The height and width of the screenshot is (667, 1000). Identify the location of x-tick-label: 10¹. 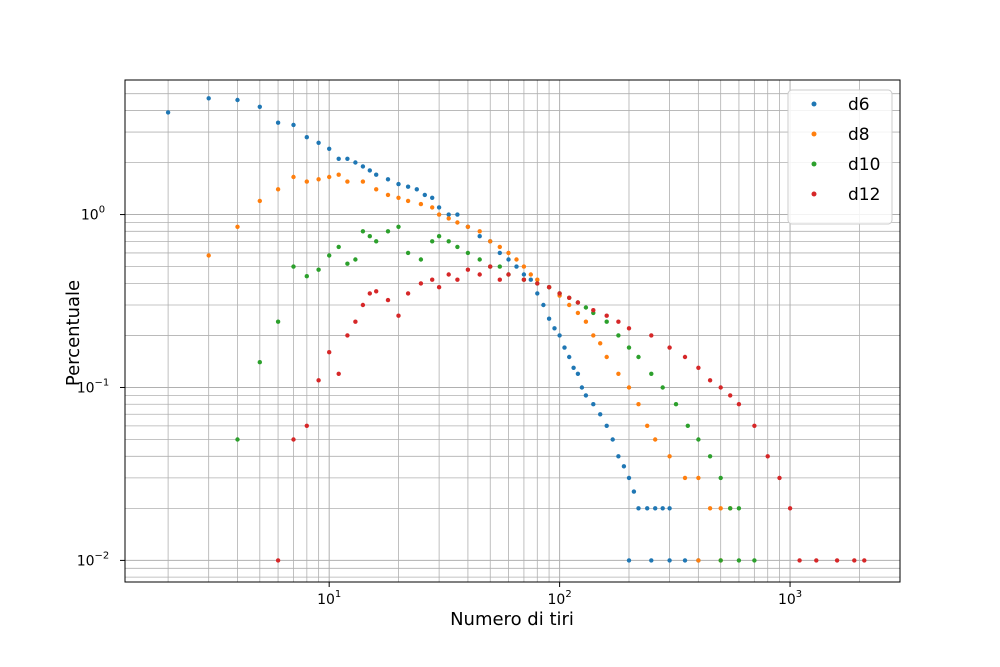
(329, 598).